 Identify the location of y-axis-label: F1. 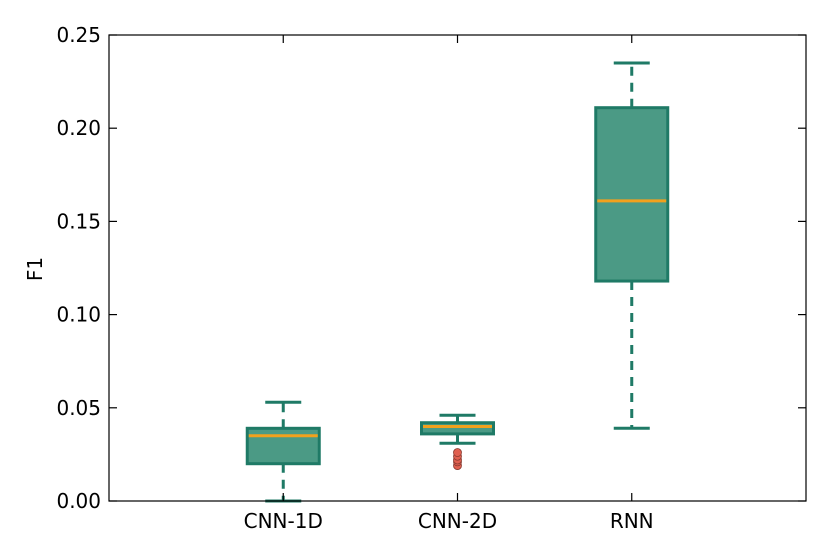
(35, 269).